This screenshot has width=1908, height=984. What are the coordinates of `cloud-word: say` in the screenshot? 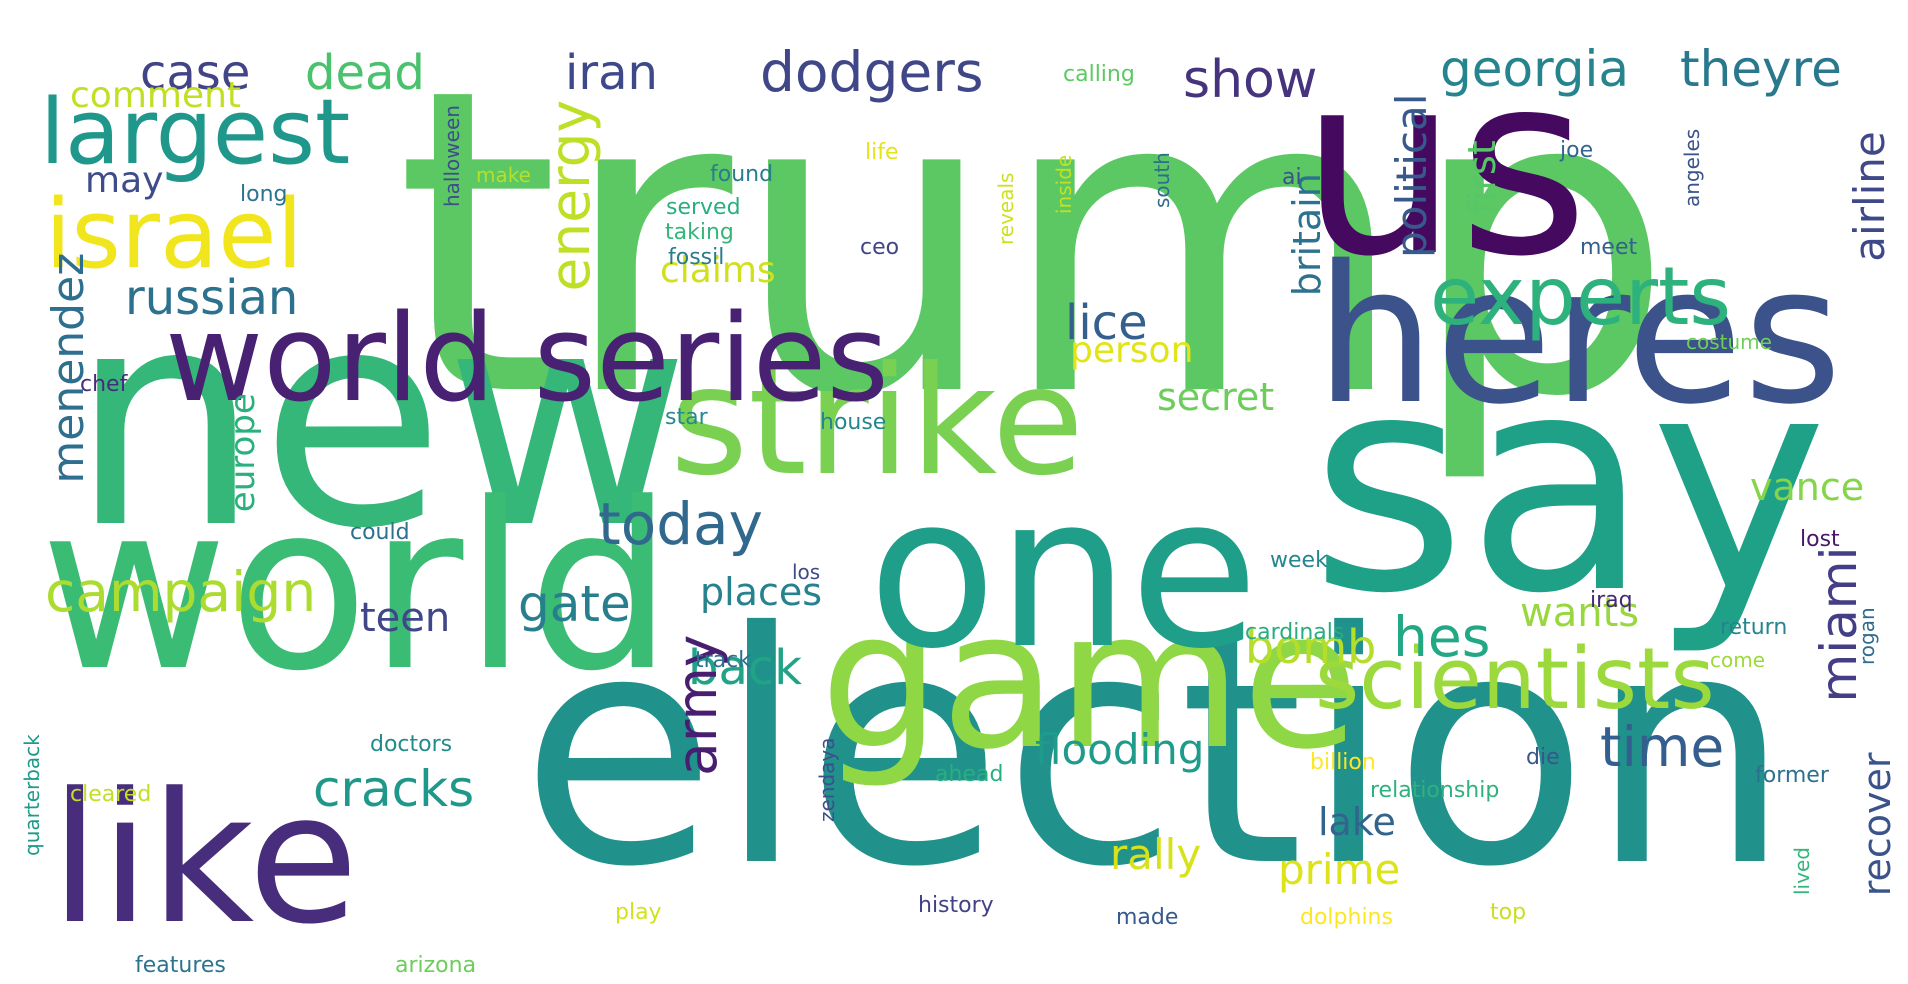 It's located at (1569, 484).